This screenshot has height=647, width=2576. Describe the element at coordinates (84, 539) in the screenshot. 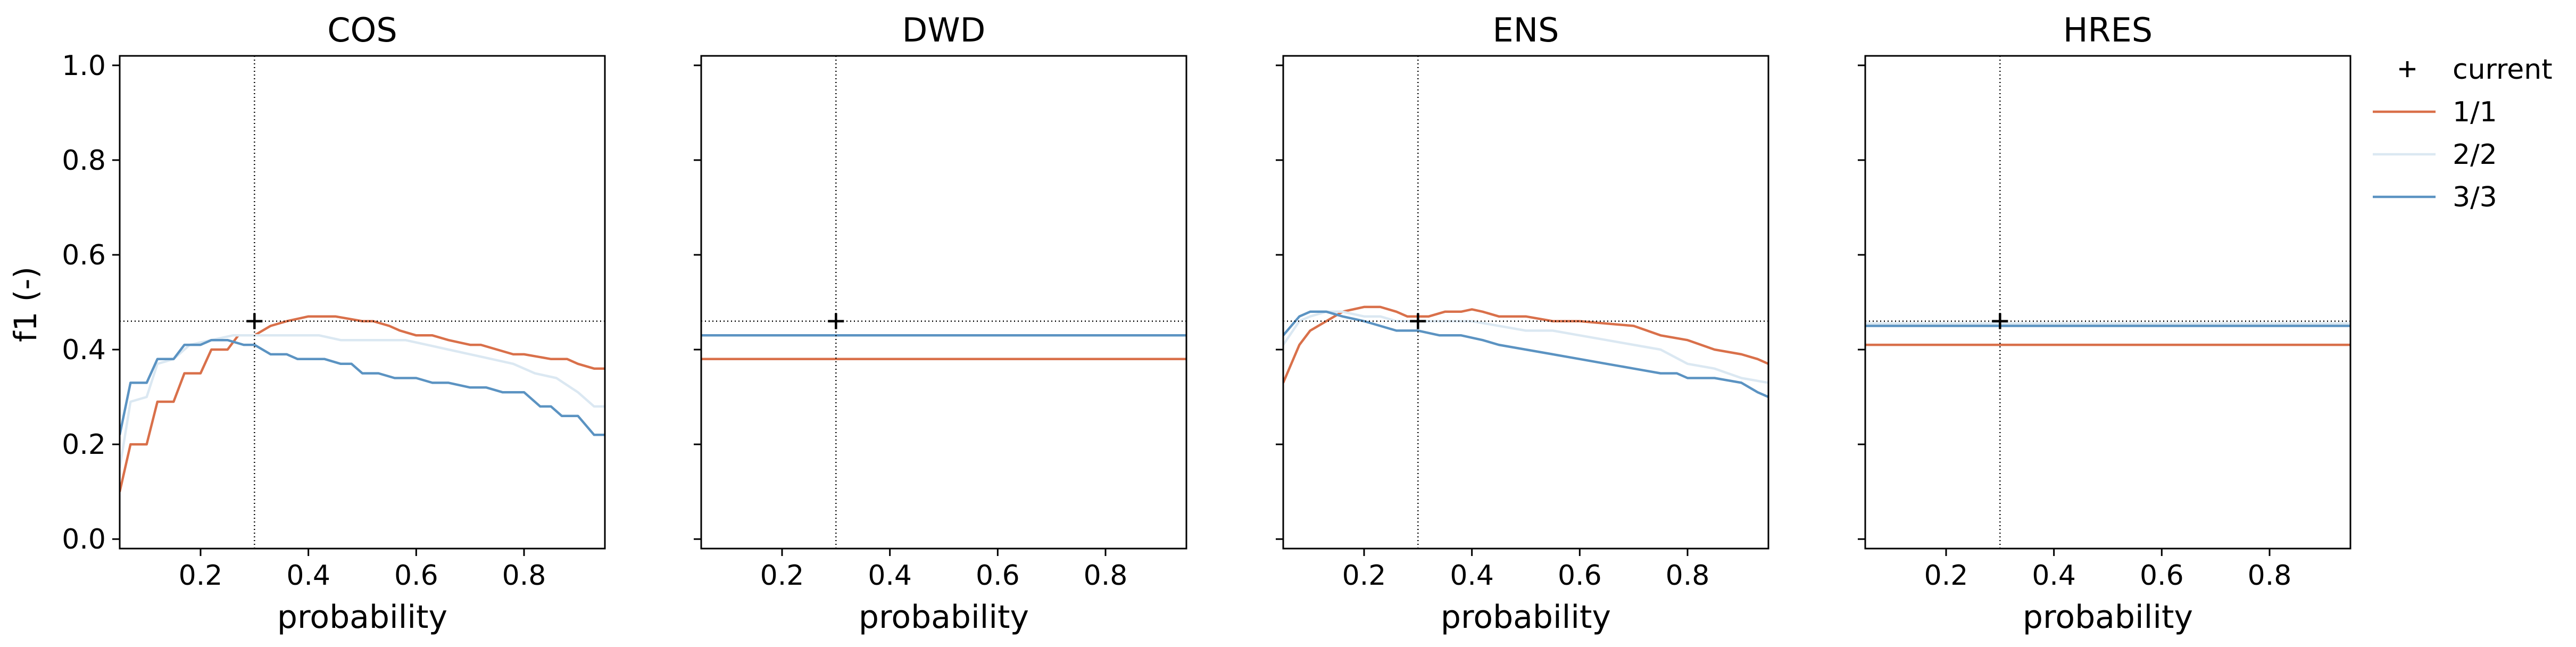

I see `y-tick-label: 0.0` at that location.